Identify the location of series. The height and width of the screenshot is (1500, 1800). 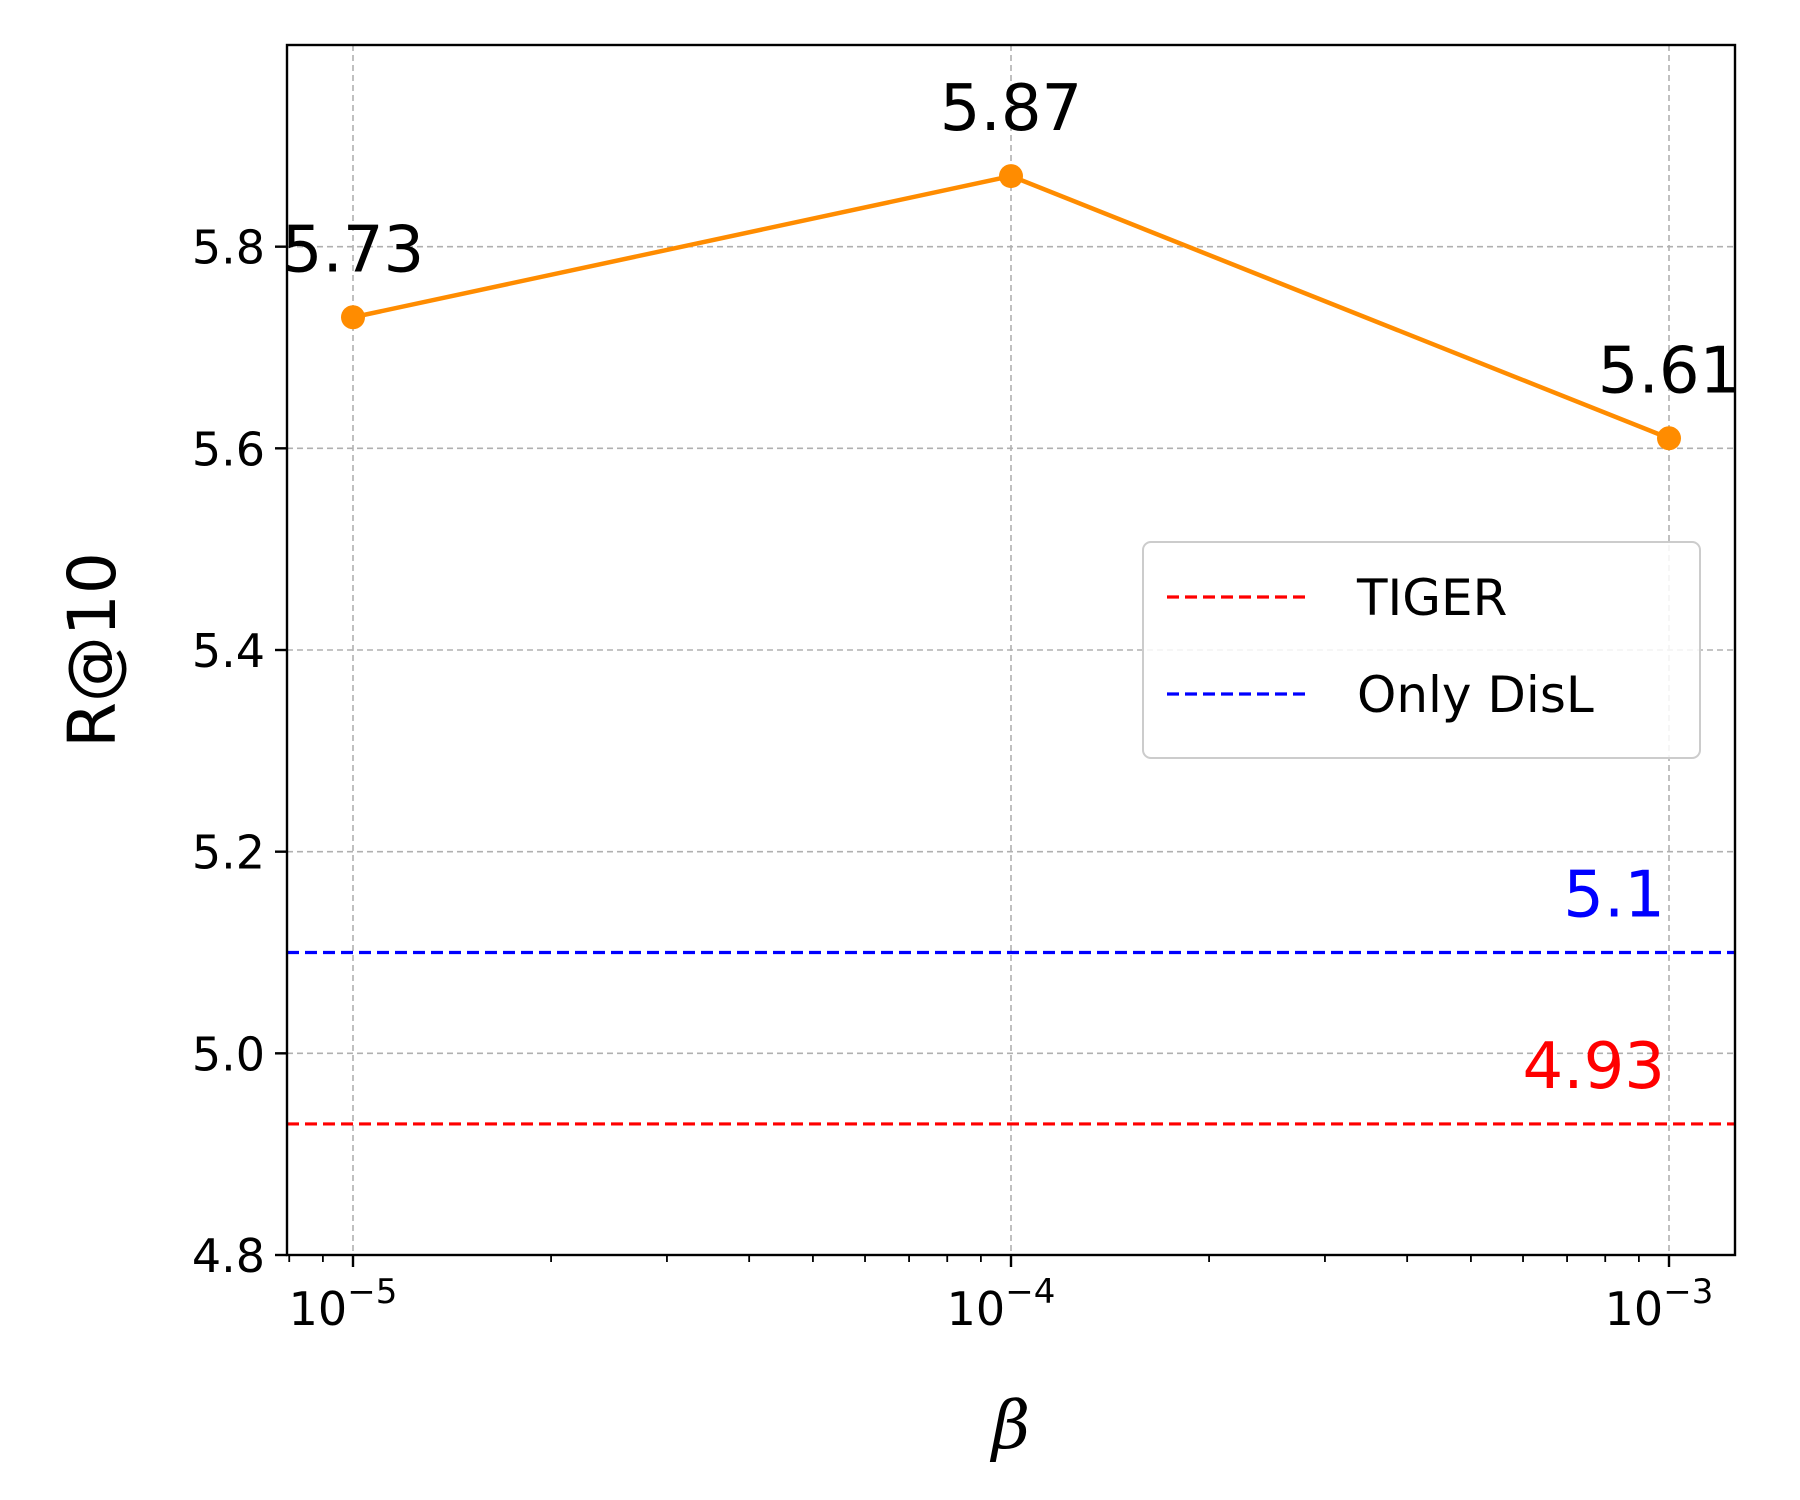
(1011, 307).